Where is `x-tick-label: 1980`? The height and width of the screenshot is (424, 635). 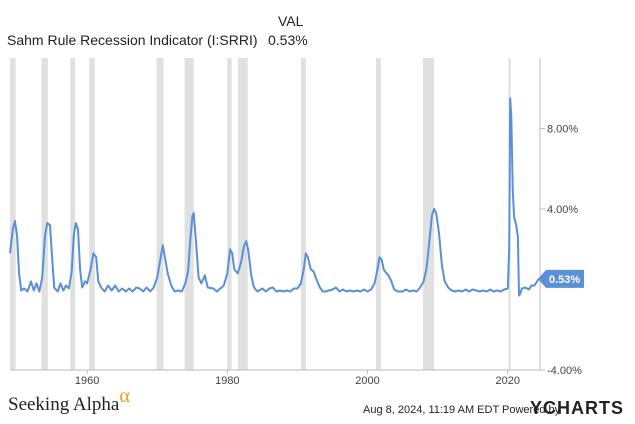 x-tick-label: 1980 is located at coordinates (227, 381).